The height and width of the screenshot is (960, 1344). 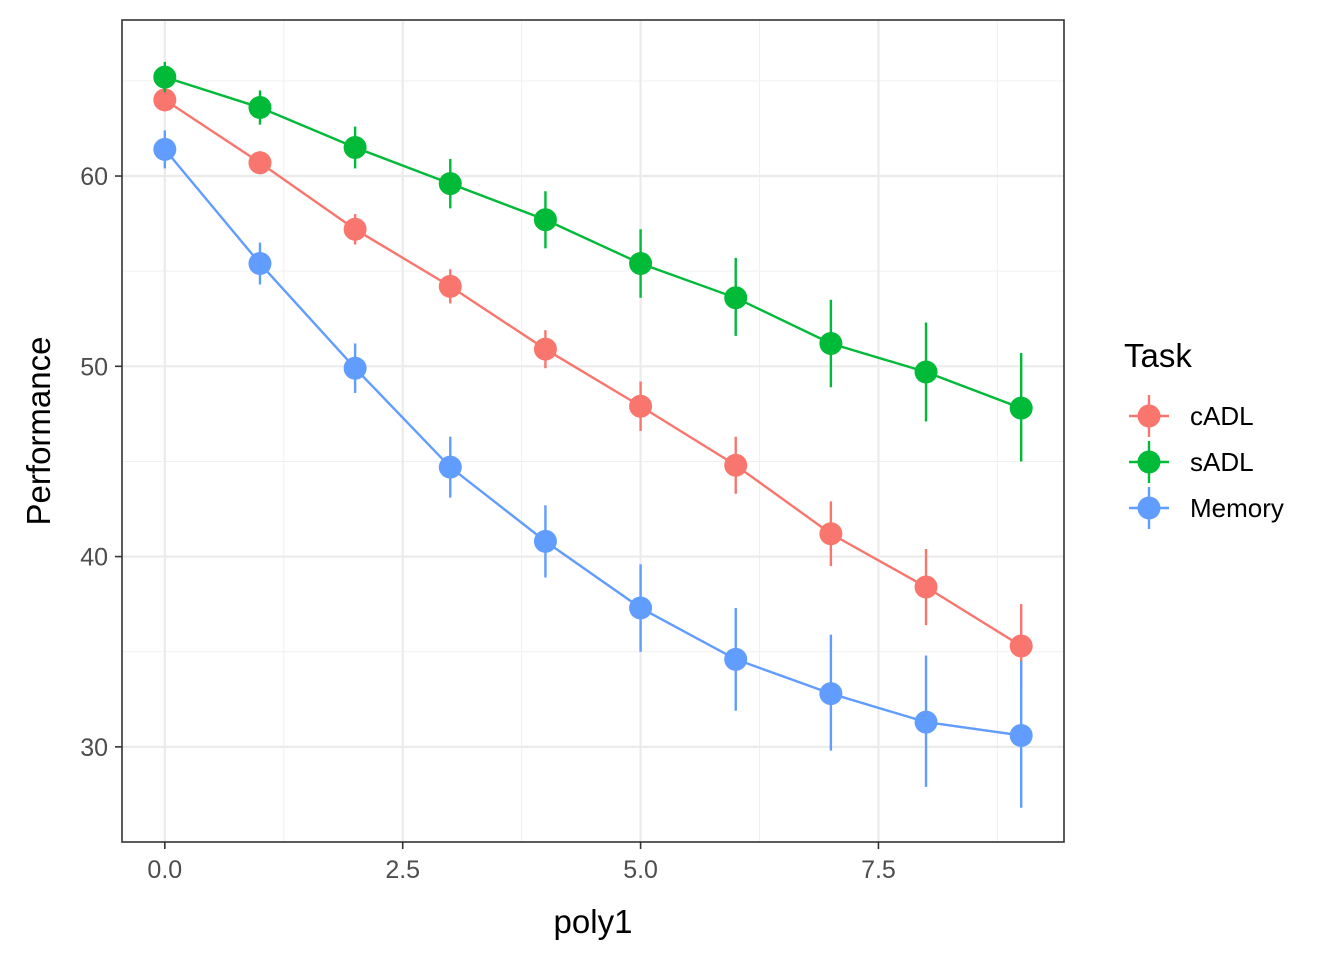 What do you see at coordinates (402, 870) in the screenshot?
I see `x-tick-label: 2.5` at bounding box center [402, 870].